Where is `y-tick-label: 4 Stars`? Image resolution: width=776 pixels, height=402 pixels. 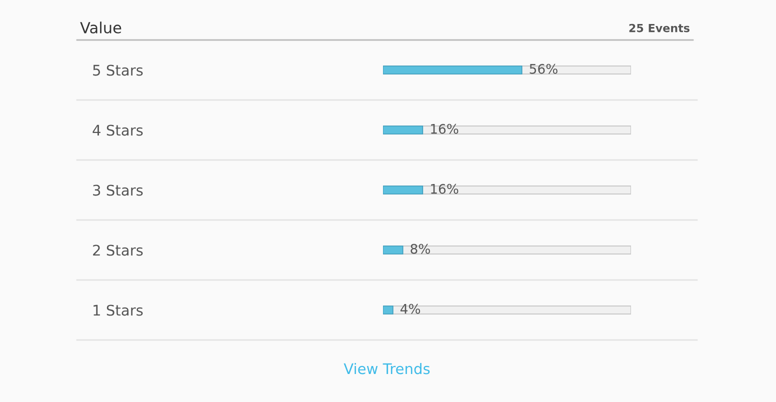 y-tick-label: 4 Stars is located at coordinates (117, 130).